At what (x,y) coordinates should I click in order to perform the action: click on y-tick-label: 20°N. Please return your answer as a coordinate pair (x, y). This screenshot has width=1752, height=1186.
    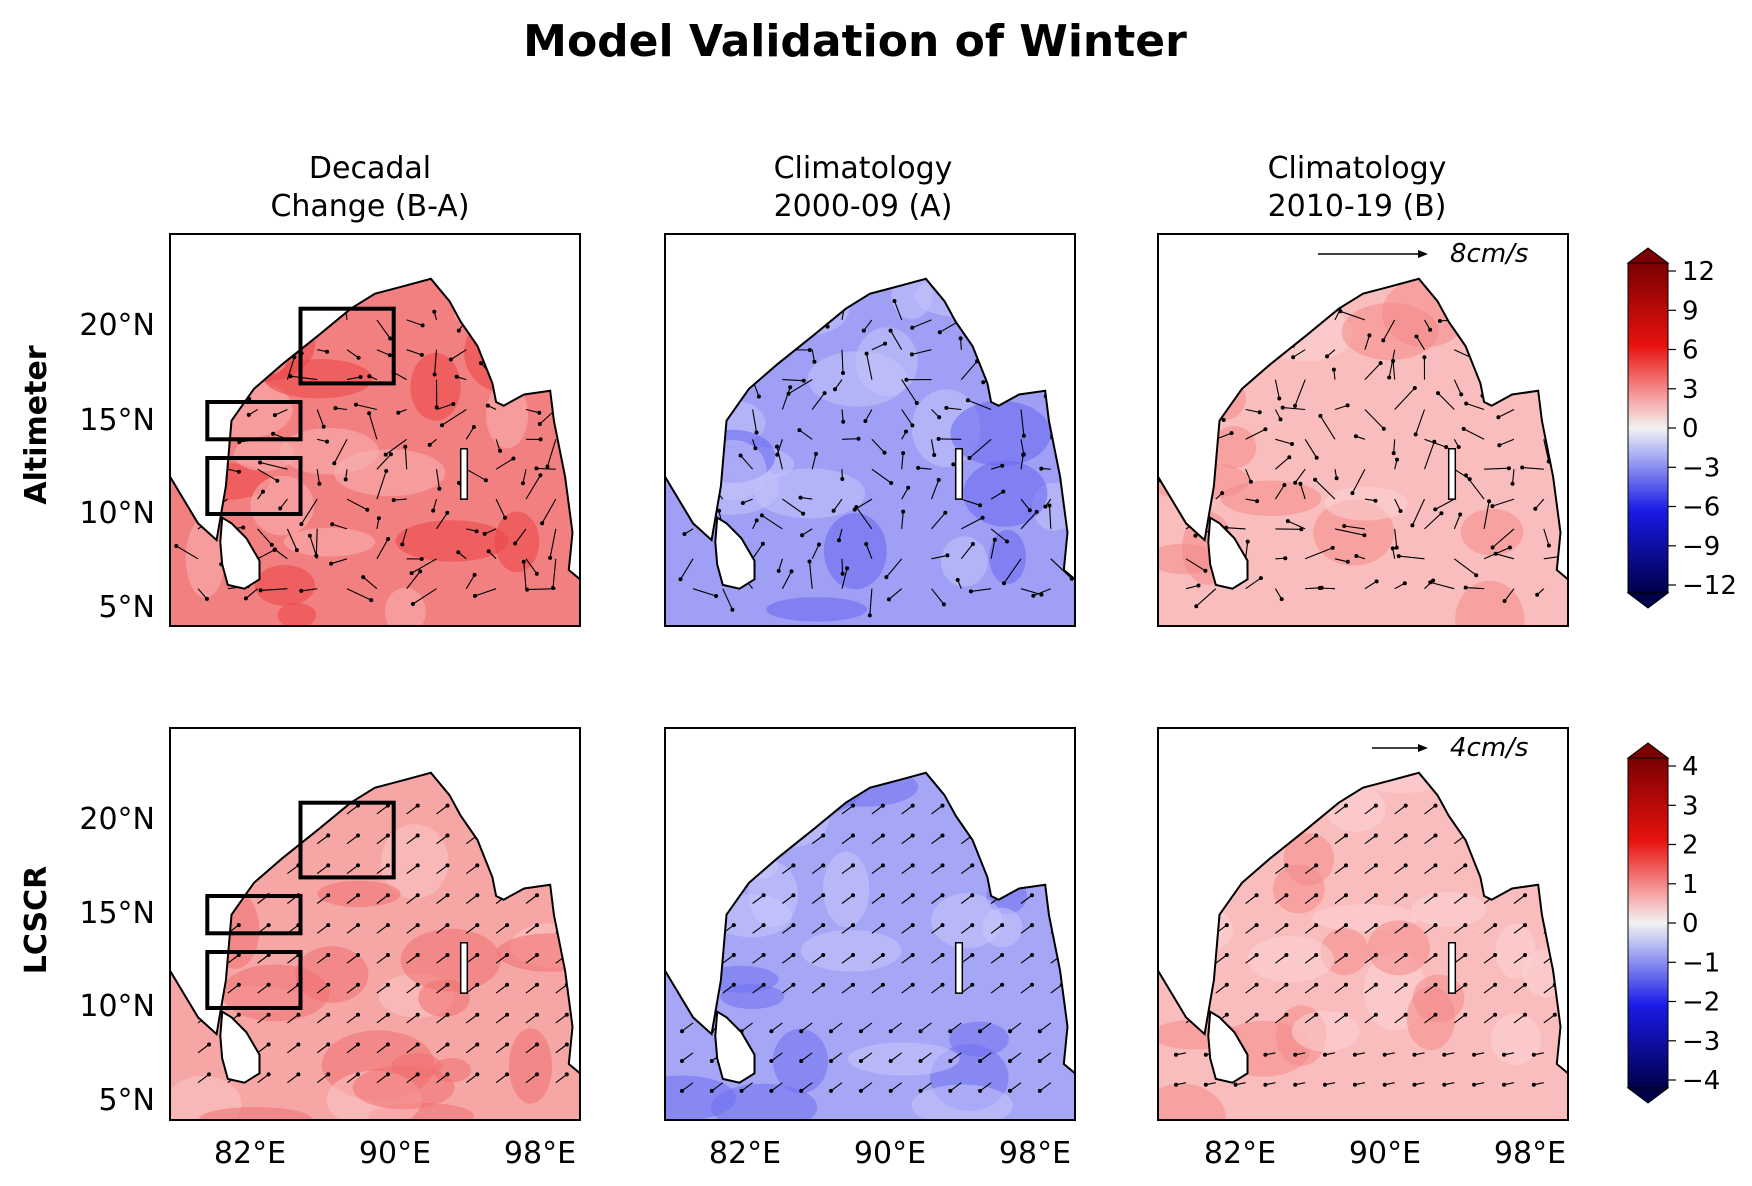
    Looking at the image, I should click on (117, 325).